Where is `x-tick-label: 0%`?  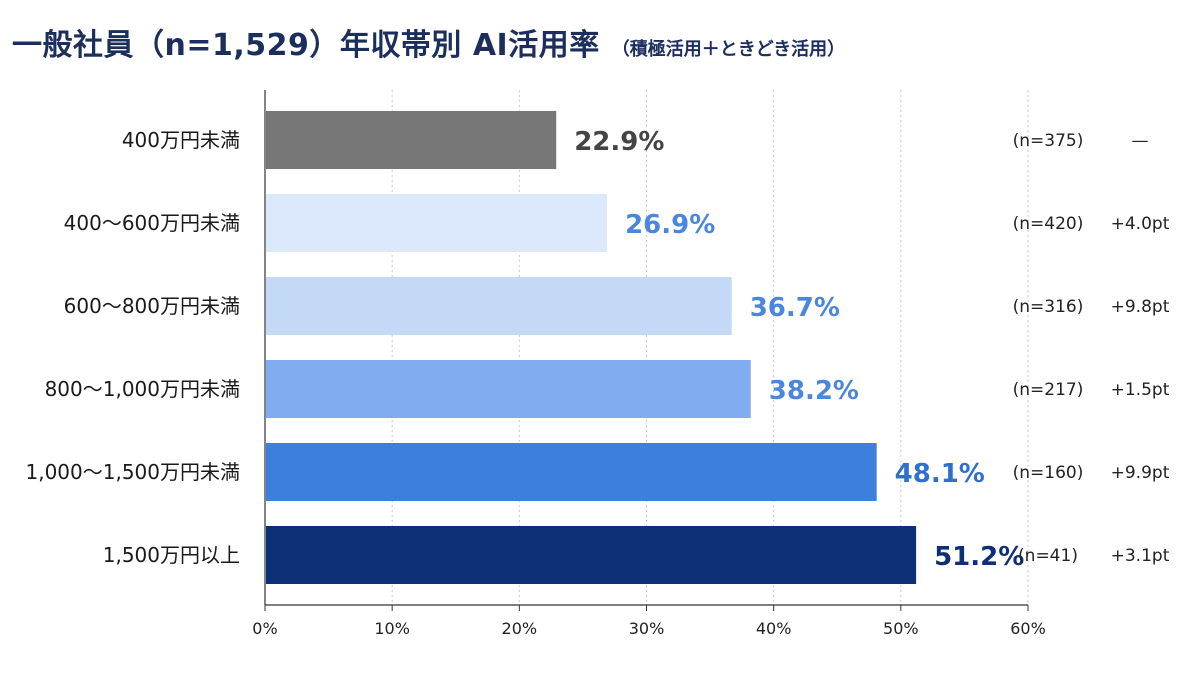 x-tick-label: 0% is located at coordinates (264, 628).